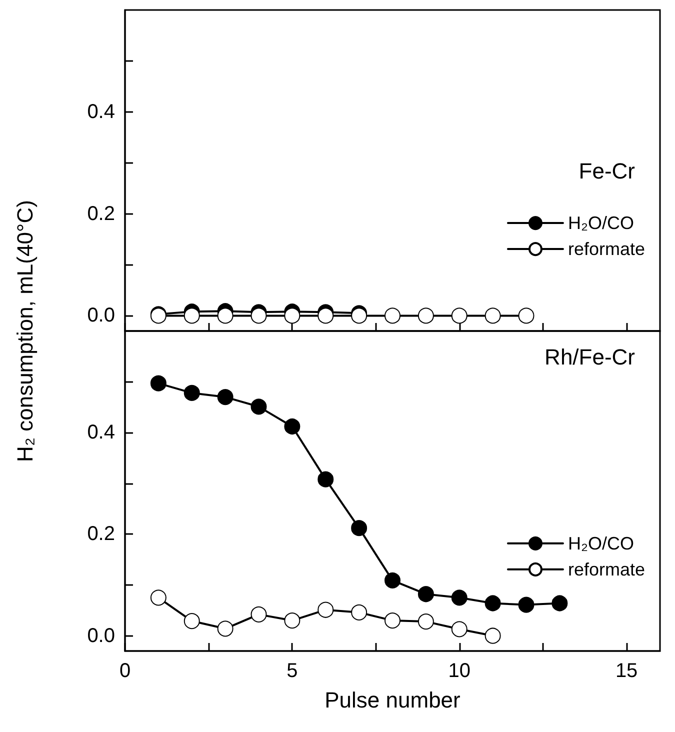  What do you see at coordinates (125, 671) in the screenshot?
I see `x-tick-label: 0` at bounding box center [125, 671].